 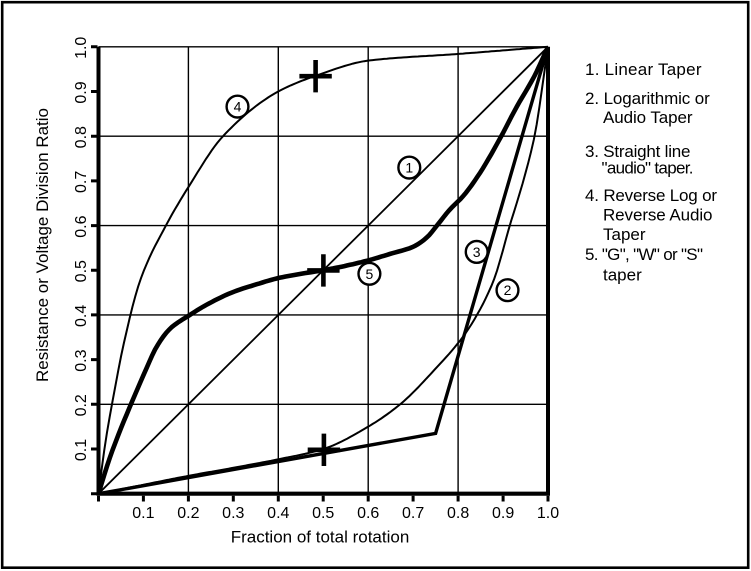 What do you see at coordinates (658, 215) in the screenshot?
I see `svg-text: Reverse Audio` at bounding box center [658, 215].